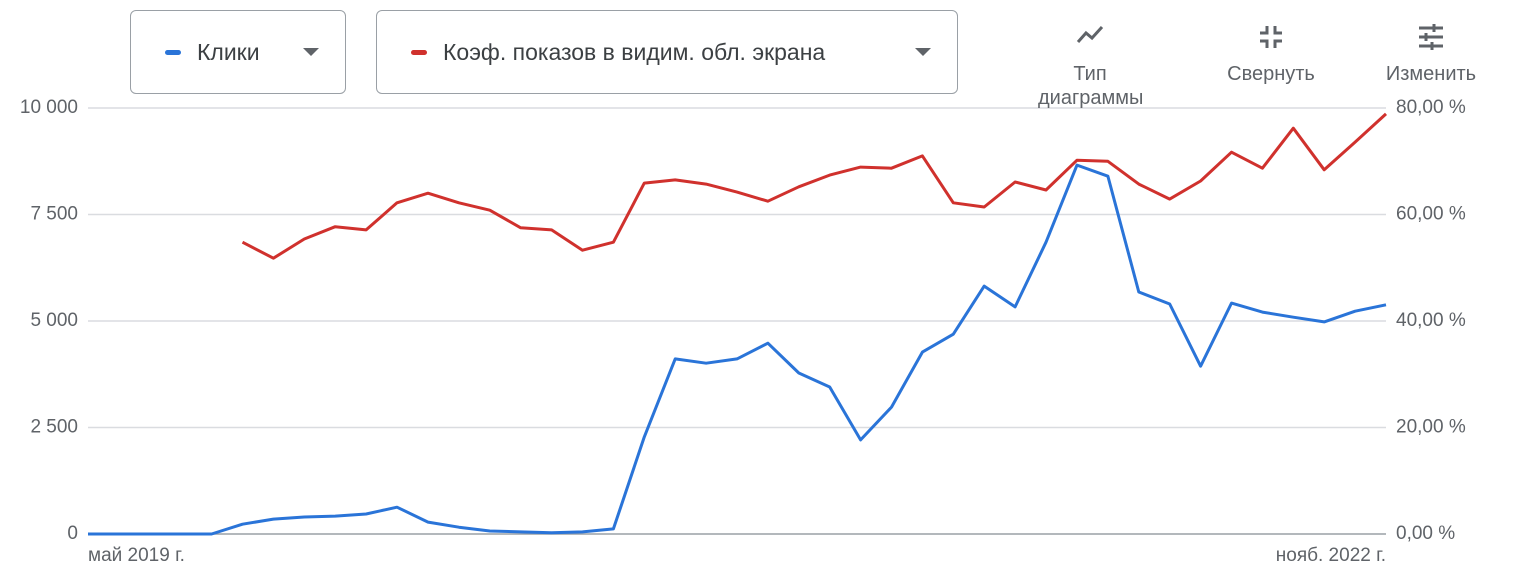 The width and height of the screenshot is (1522, 576). I want to click on toolbar-button: Свернуть, so click(1271, 54).